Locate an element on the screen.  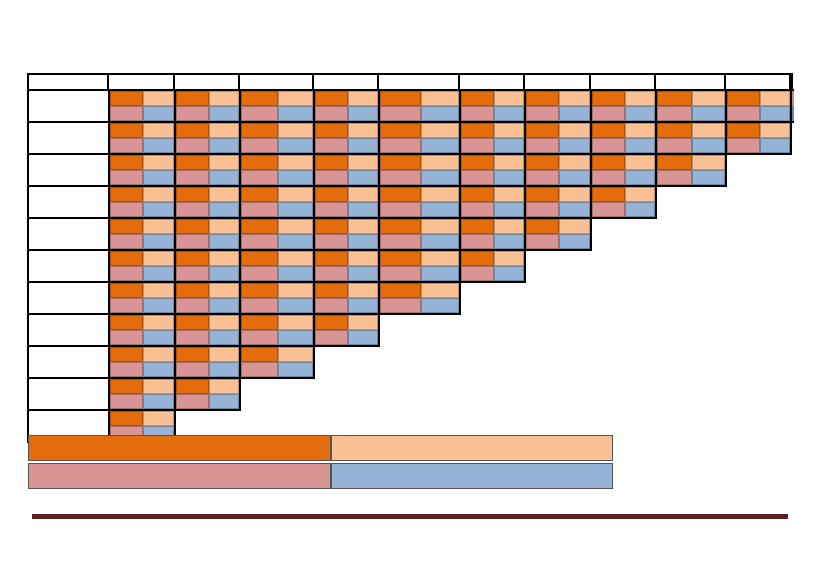
legend-swatch-peach is located at coordinates (472, 448).